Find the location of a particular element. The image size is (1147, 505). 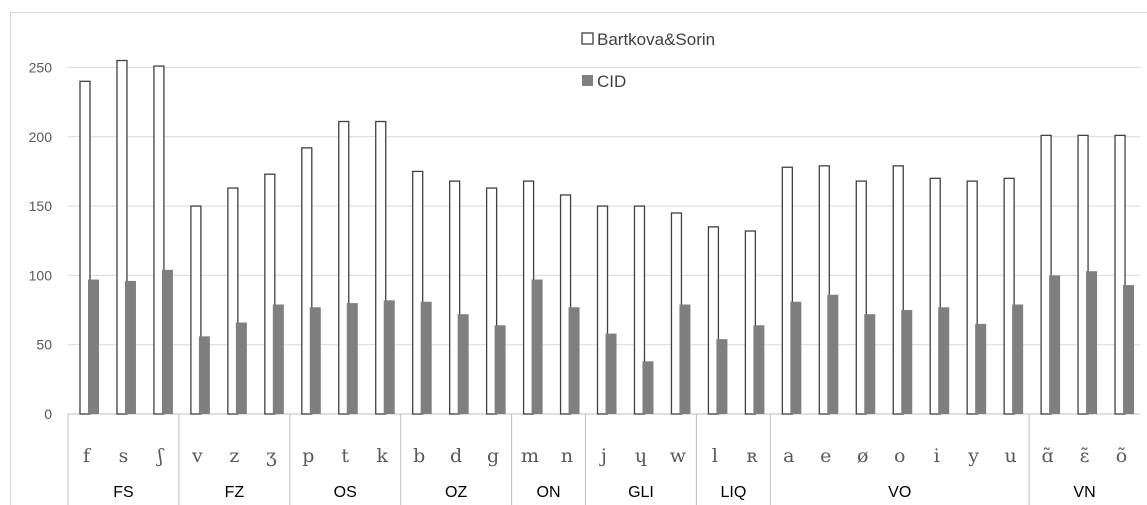

y-tick-label: 50 is located at coordinates (44, 345).